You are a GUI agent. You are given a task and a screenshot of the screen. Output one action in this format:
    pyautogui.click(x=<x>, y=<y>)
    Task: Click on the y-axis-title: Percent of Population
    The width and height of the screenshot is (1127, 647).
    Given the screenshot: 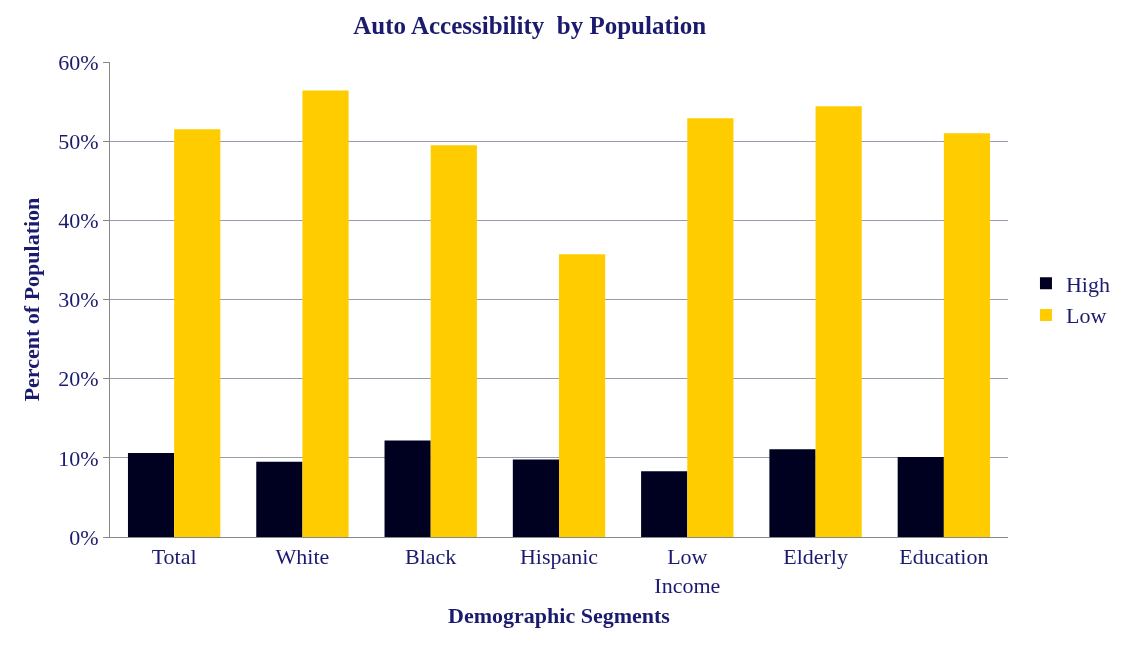 What is the action you would take?
    pyautogui.click(x=32, y=299)
    